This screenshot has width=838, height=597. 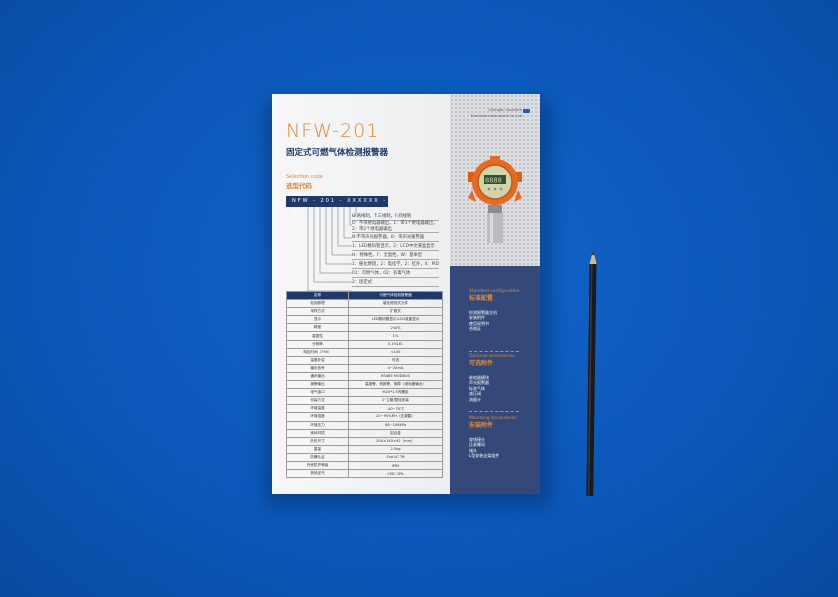 I want to click on spec-row: 安装方式 2"立管/壁挂安装, so click(x=364, y=401).